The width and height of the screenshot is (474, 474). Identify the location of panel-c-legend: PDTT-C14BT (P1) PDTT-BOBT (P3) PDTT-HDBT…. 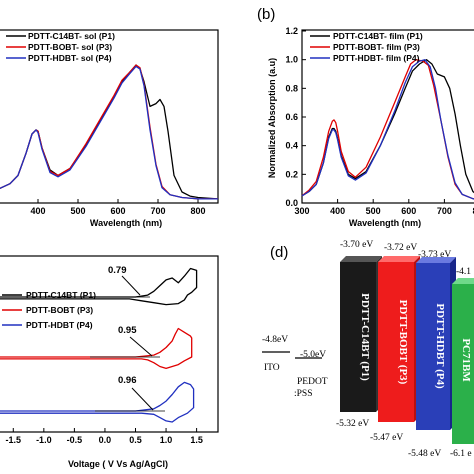
(49, 310).